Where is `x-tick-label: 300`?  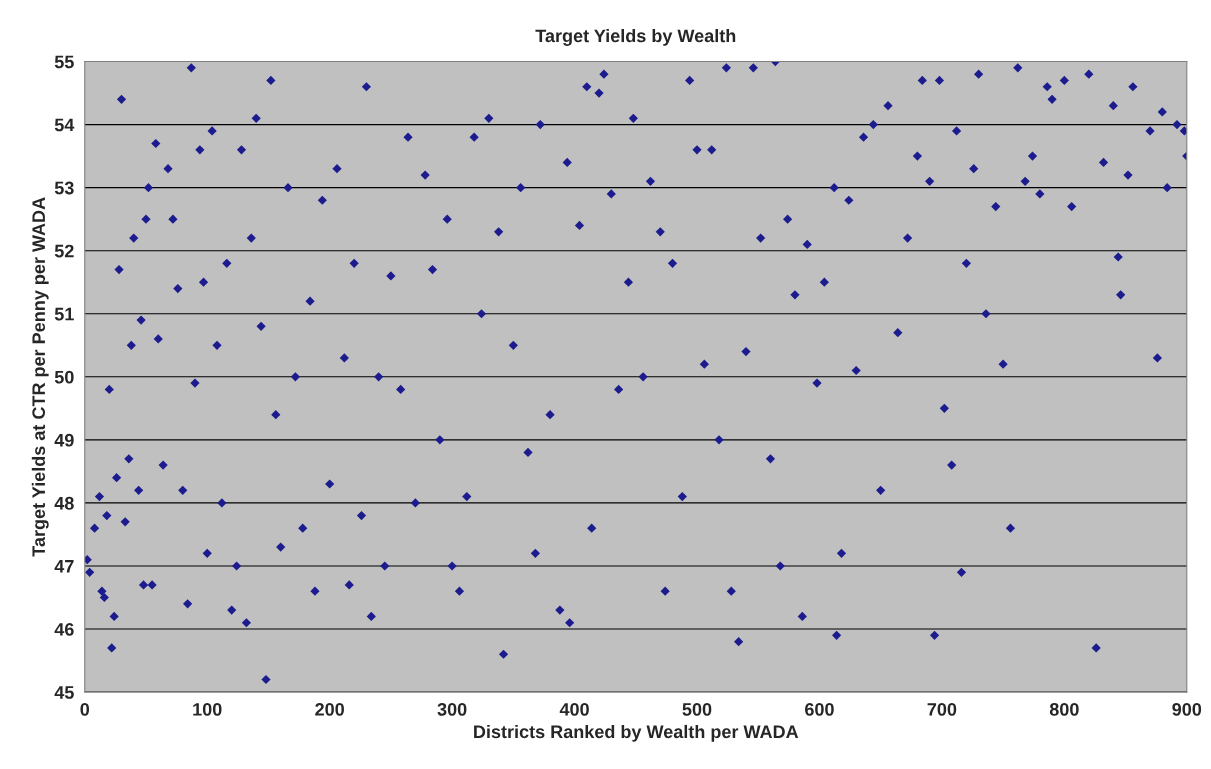 x-tick-label: 300 is located at coordinates (452, 709).